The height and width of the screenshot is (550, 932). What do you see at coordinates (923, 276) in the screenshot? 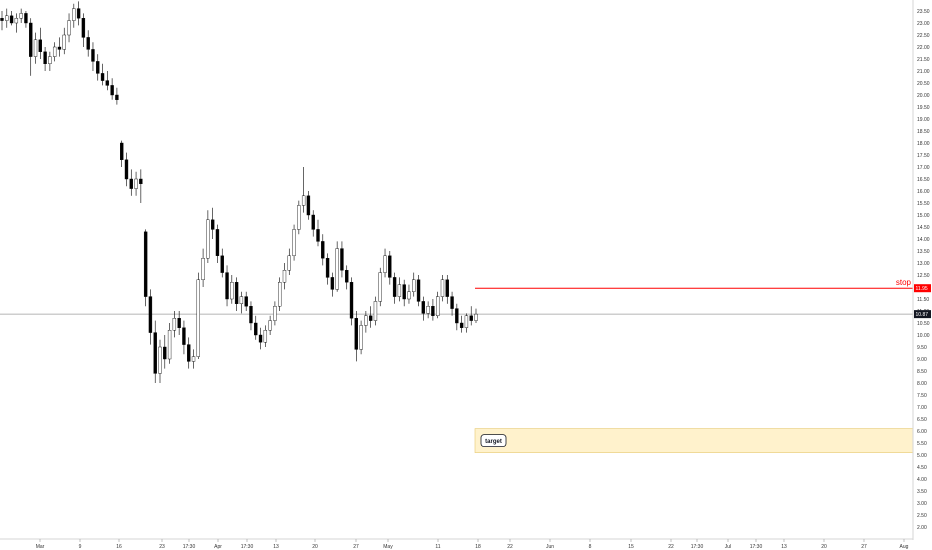
I see `price-tick-label: 12.50` at bounding box center [923, 276].